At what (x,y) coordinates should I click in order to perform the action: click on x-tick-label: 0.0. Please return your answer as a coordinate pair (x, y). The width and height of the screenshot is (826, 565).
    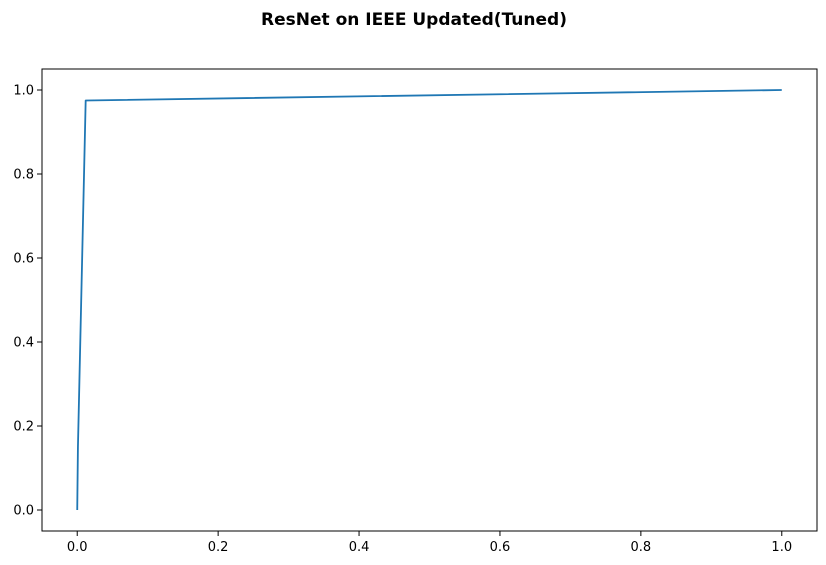
    Looking at the image, I should click on (77, 547).